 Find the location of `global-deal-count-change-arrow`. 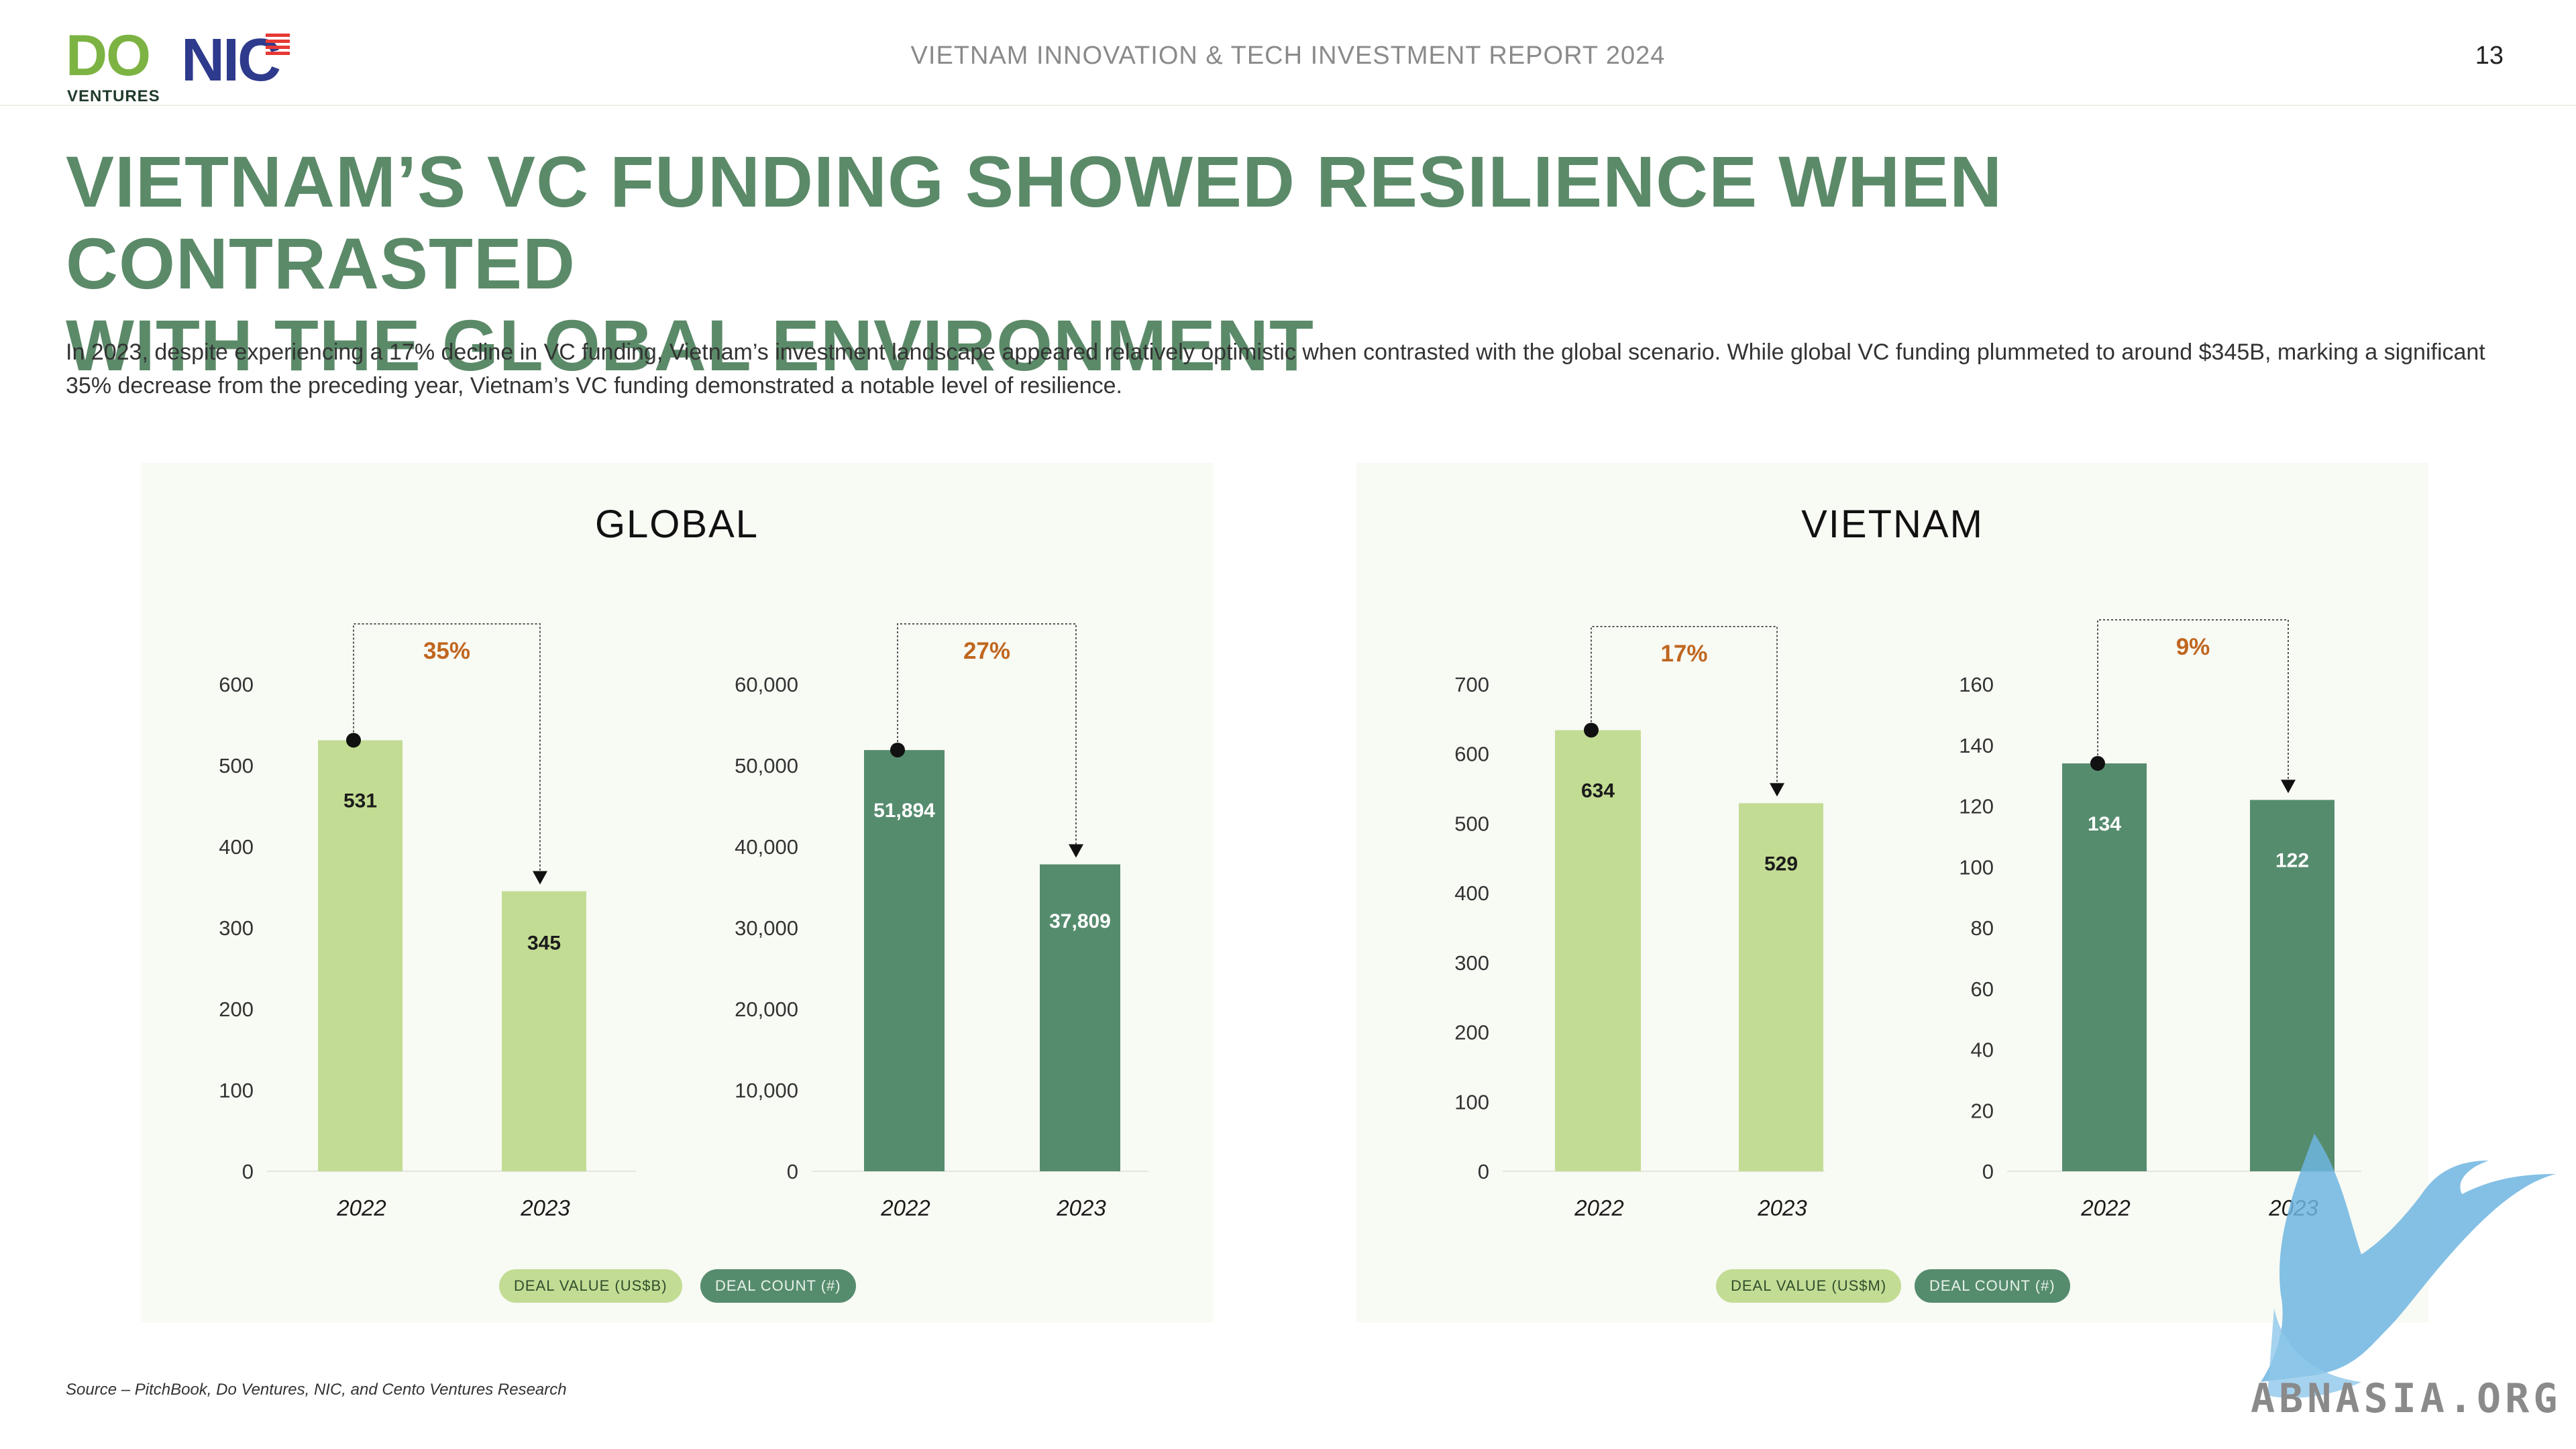

global-deal-count-change-arrow is located at coordinates (1076, 851).